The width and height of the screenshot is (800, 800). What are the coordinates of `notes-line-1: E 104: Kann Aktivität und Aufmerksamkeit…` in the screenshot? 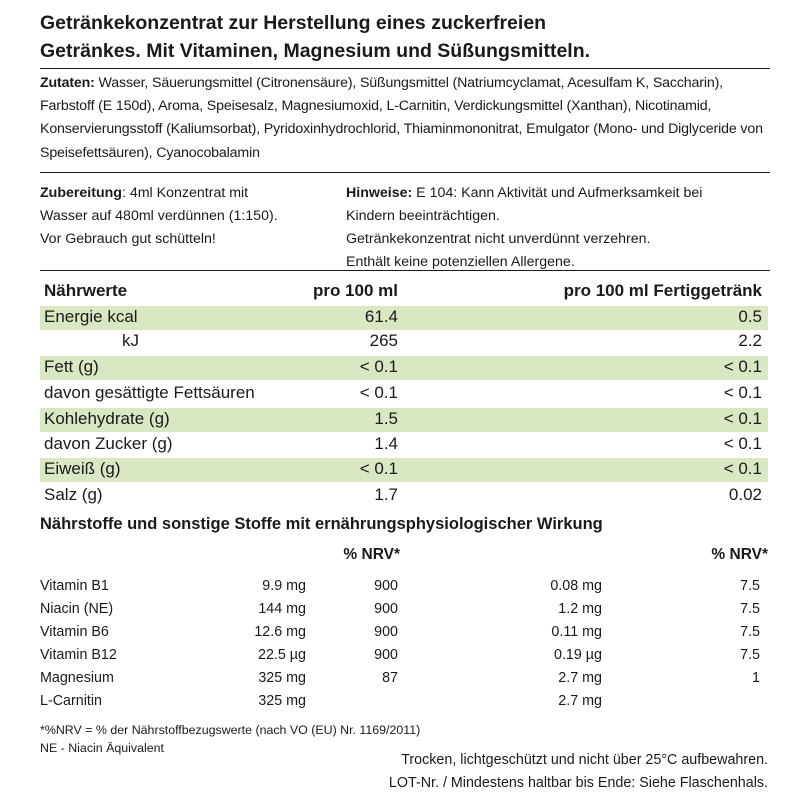 It's located at (557, 193).